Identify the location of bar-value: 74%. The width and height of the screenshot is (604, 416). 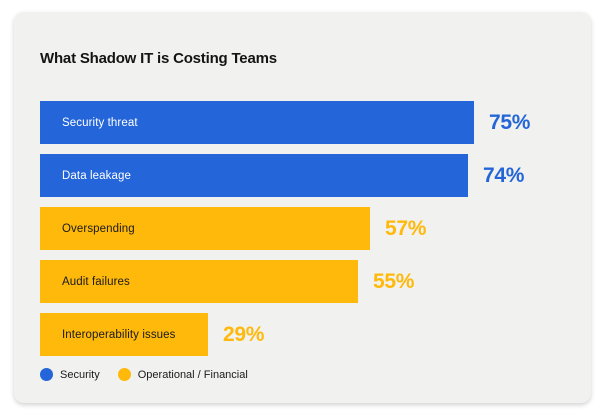
(504, 175).